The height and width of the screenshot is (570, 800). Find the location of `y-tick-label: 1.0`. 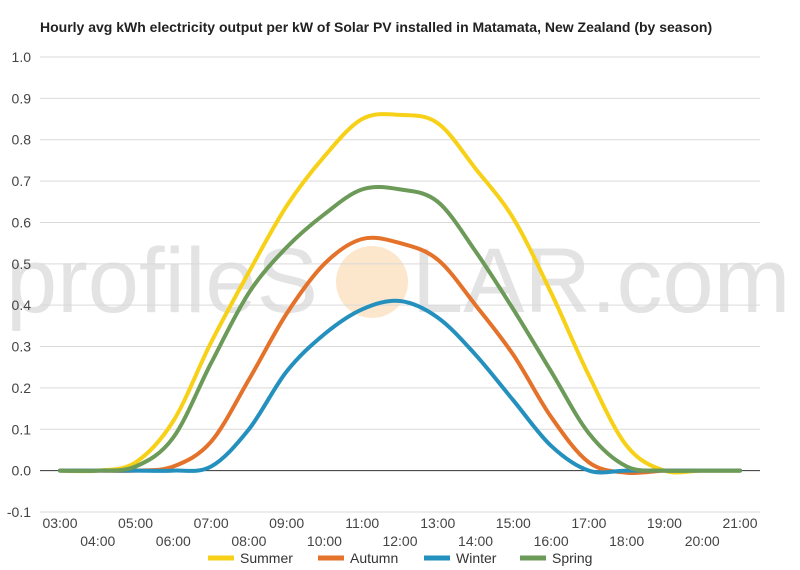

y-tick-label: 1.0 is located at coordinates (22, 57).